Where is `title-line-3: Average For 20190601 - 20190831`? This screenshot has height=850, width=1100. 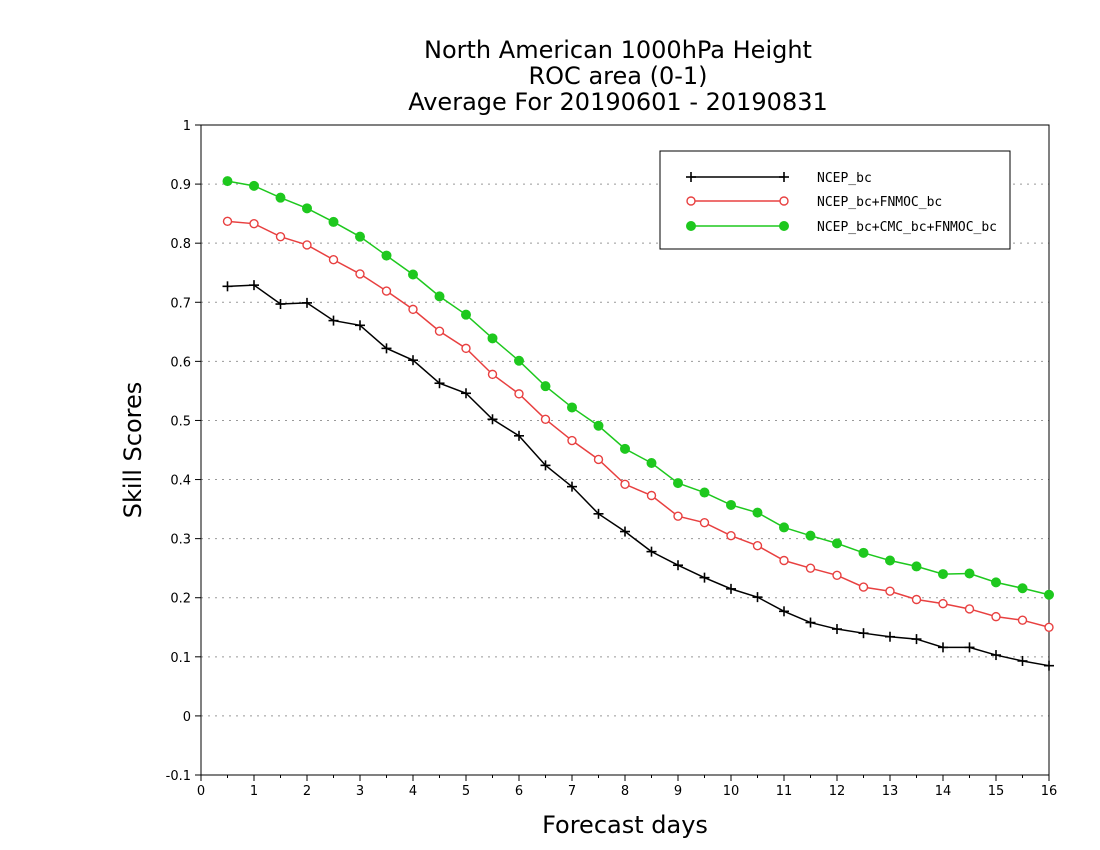
title-line-3: Average For 20190601 - 20190831 is located at coordinates (618, 102).